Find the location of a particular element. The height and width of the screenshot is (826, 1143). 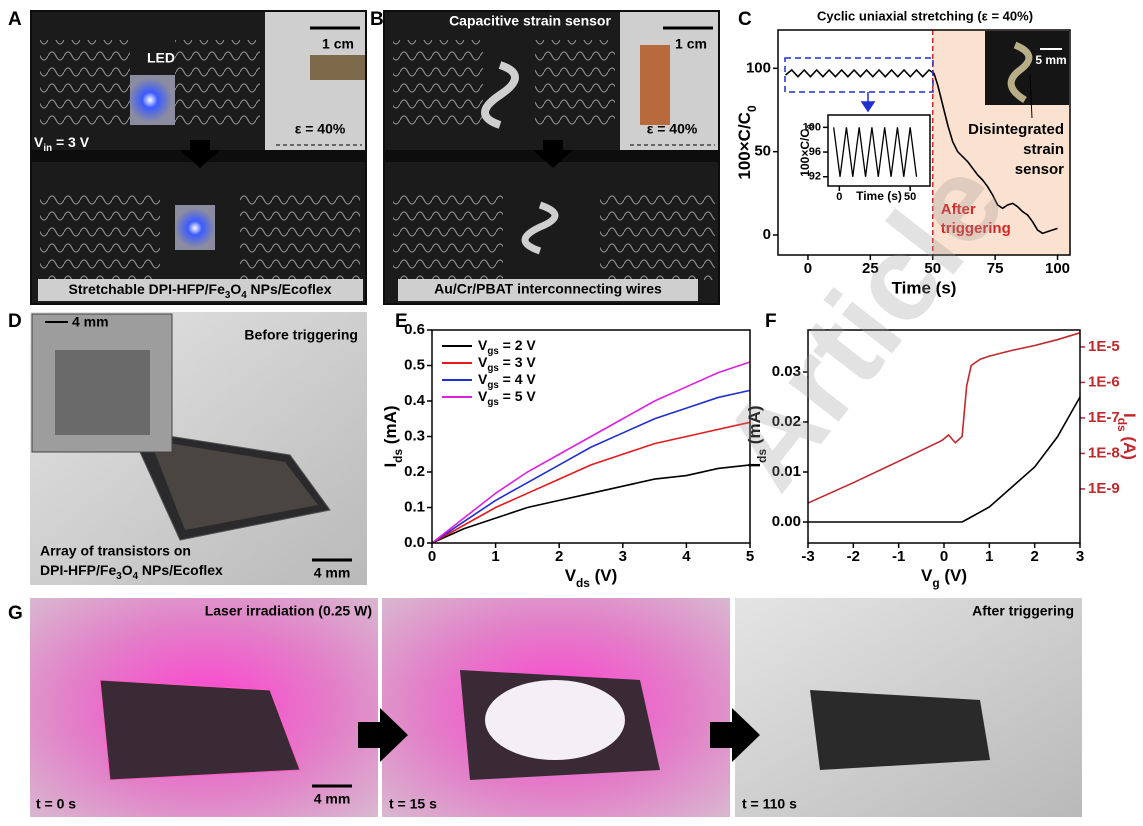

x-tick-label: -2 is located at coordinates (853, 556).